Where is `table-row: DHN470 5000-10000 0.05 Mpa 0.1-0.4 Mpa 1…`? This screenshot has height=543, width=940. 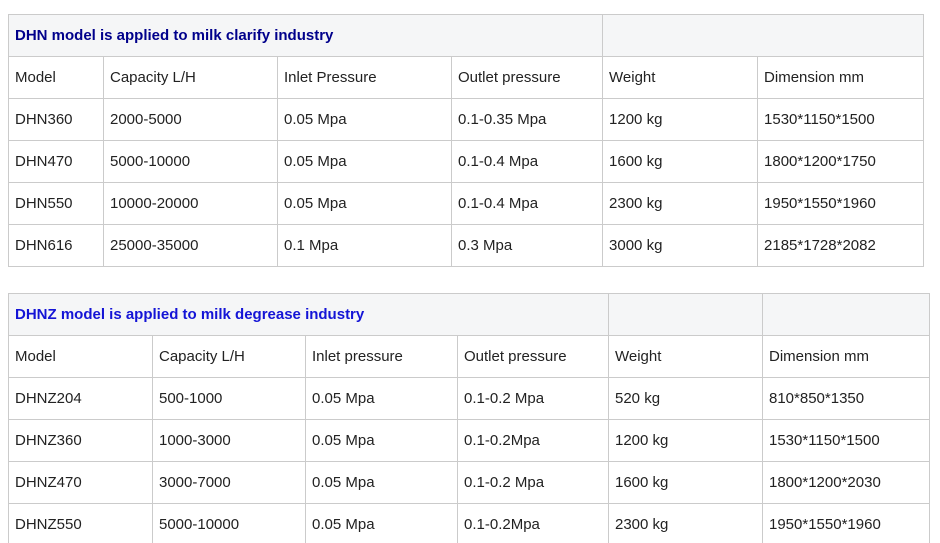 table-row: DHN470 5000-10000 0.05 Mpa 0.1-0.4 Mpa 1… is located at coordinates (466, 161).